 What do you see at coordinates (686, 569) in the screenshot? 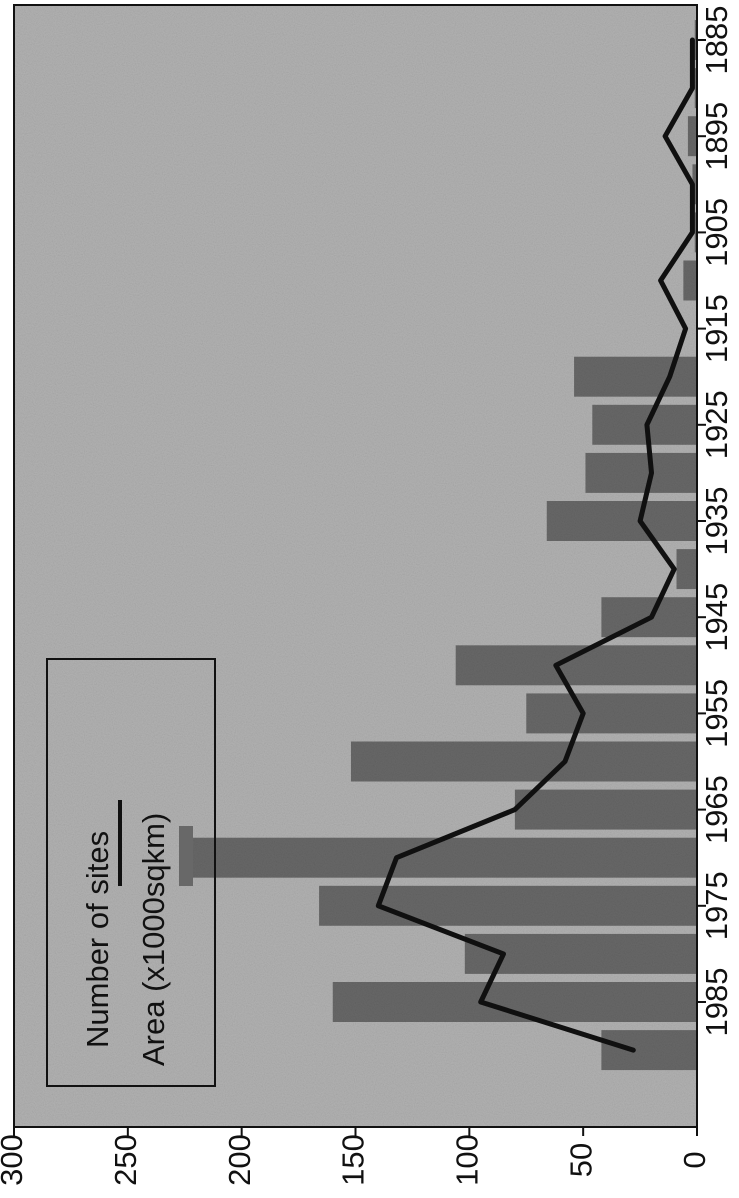
I see `bar-1940` at bounding box center [686, 569].